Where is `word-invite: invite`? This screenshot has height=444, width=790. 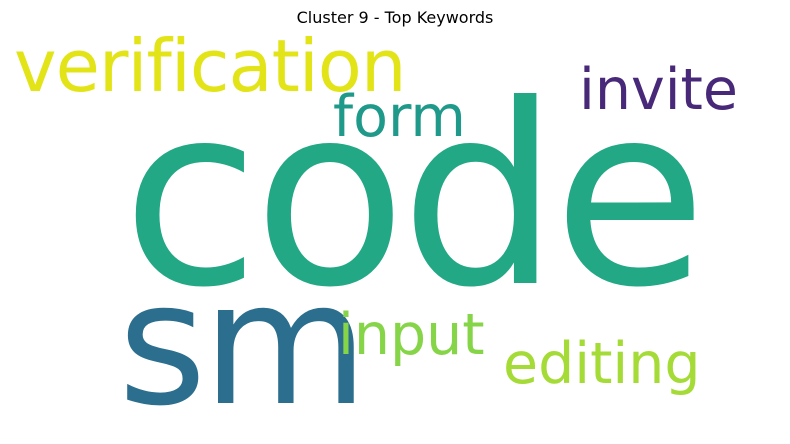
word-invite: invite is located at coordinates (658, 90).